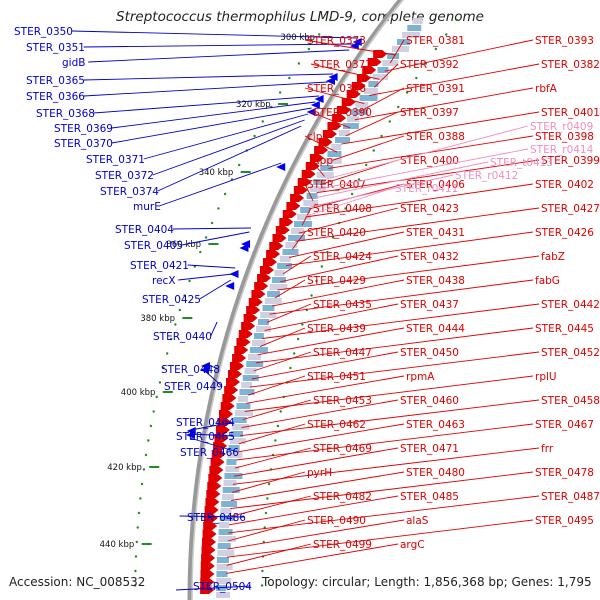 The width and height of the screenshot is (600, 600). What do you see at coordinates (73, 63) in the screenshot?
I see `left-gene-label-gidb: gidB` at bounding box center [73, 63].